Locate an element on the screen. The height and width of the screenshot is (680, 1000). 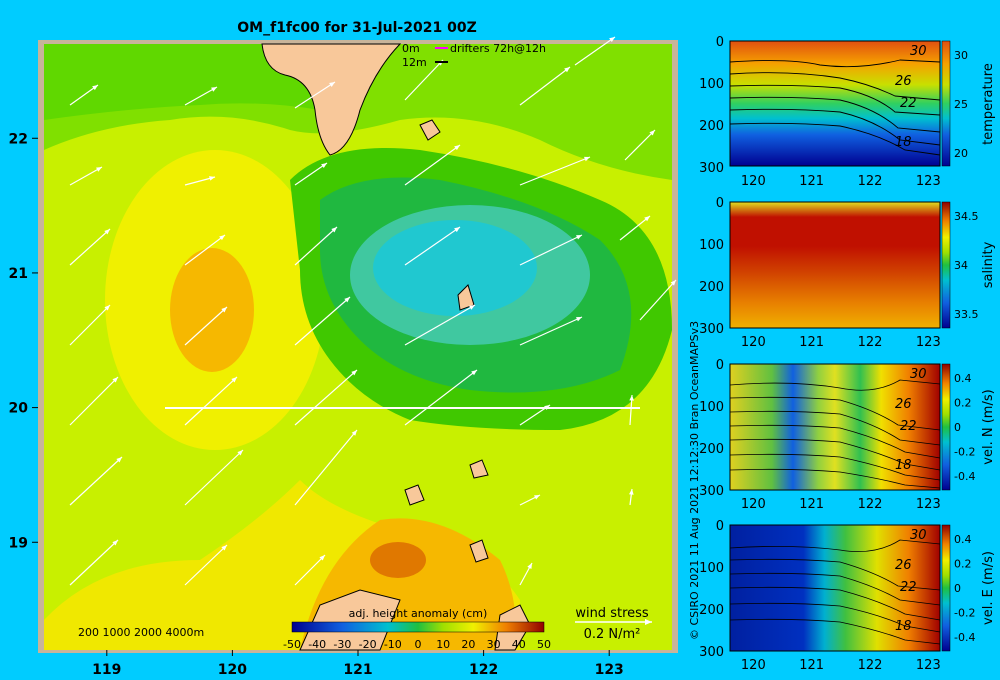
panel-salinity is located at coordinates (840, 265).